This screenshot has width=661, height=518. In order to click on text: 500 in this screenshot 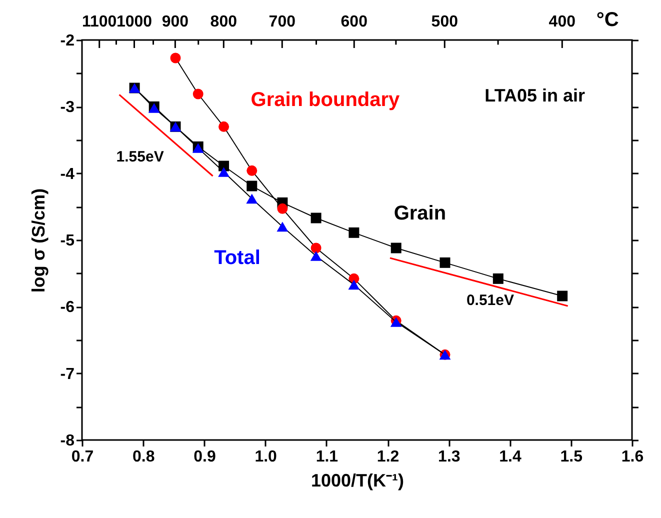, I will do `click(444, 21)`.